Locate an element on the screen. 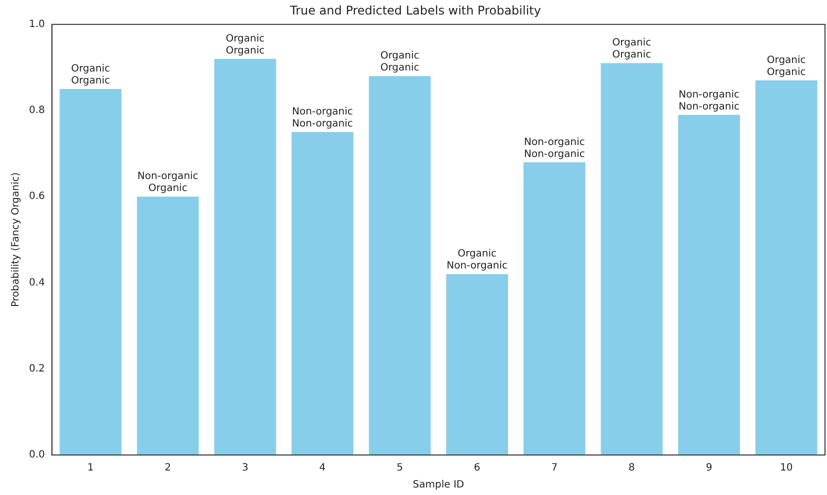 The width and height of the screenshot is (827, 495). y-tick-label: 0.0 is located at coordinates (36, 455).